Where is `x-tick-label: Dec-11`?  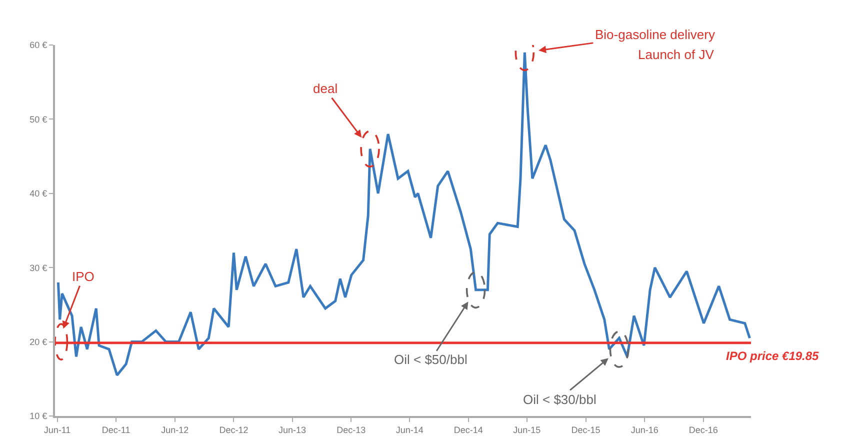
x-tick-label: Dec-11 is located at coordinates (116, 429).